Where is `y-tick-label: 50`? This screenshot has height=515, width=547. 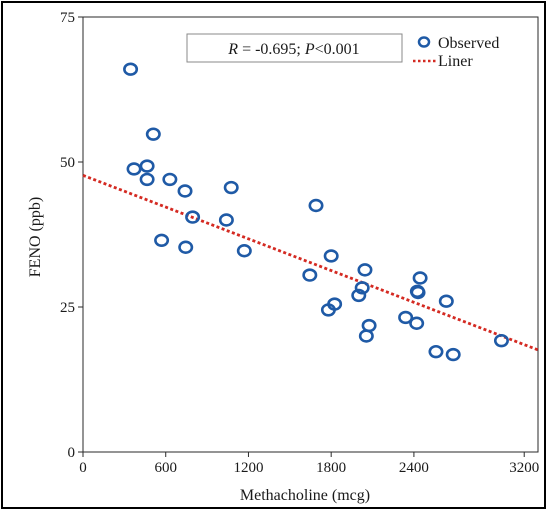 y-tick-label: 50 is located at coordinates (67, 163).